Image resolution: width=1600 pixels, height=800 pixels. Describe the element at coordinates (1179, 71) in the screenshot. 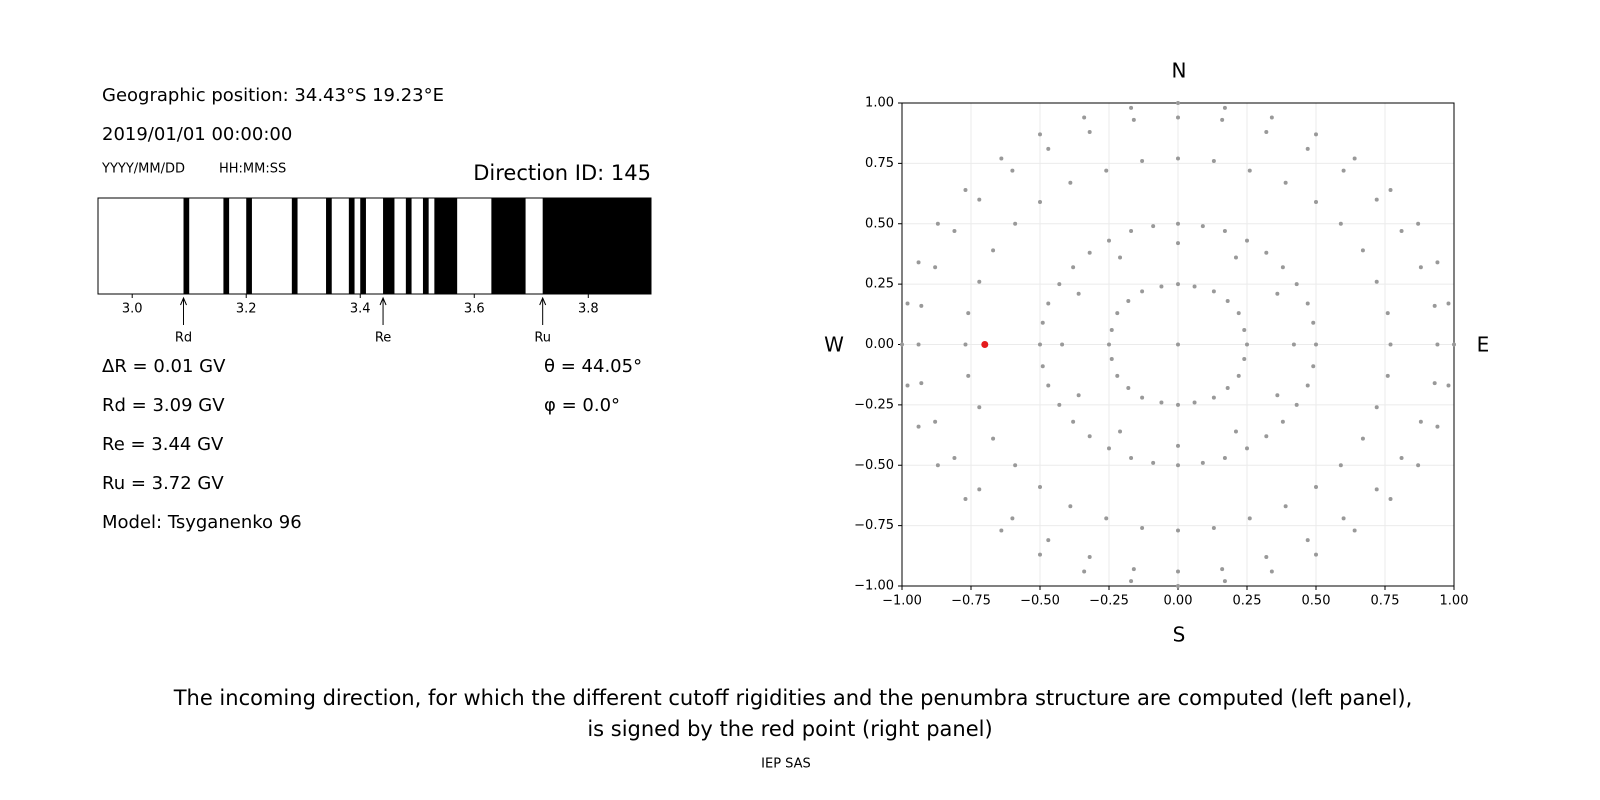

I see `north-label: N` at that location.